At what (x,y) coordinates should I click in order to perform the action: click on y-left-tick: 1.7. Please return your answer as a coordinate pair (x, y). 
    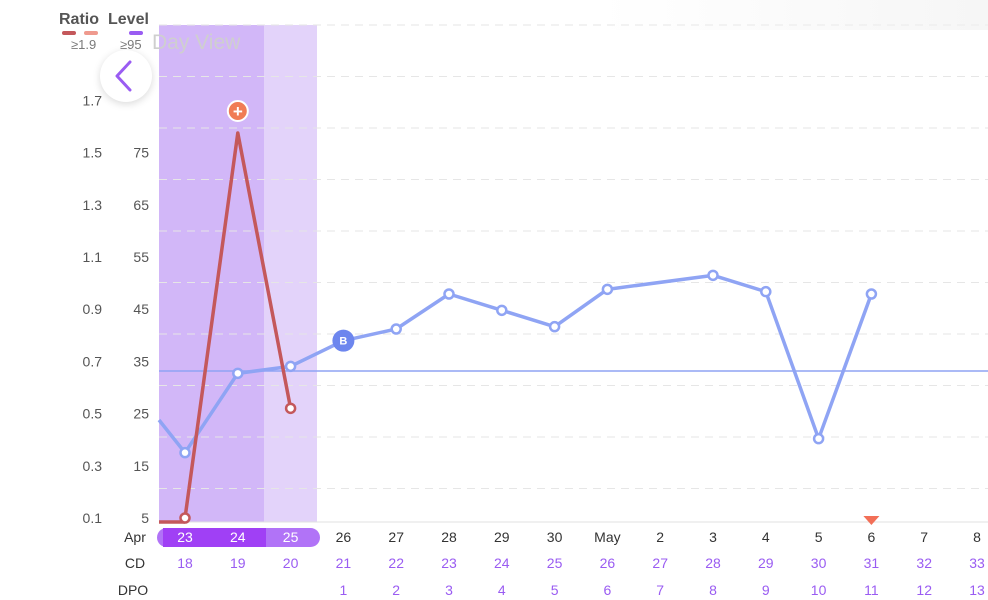
    Looking at the image, I should click on (93, 100).